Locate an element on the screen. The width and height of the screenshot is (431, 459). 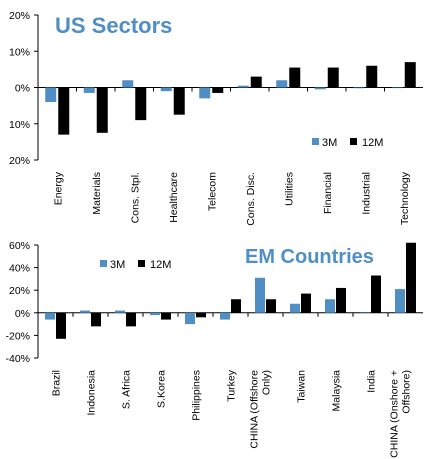
x-category-label-line: Materials is located at coordinates (97, 193).